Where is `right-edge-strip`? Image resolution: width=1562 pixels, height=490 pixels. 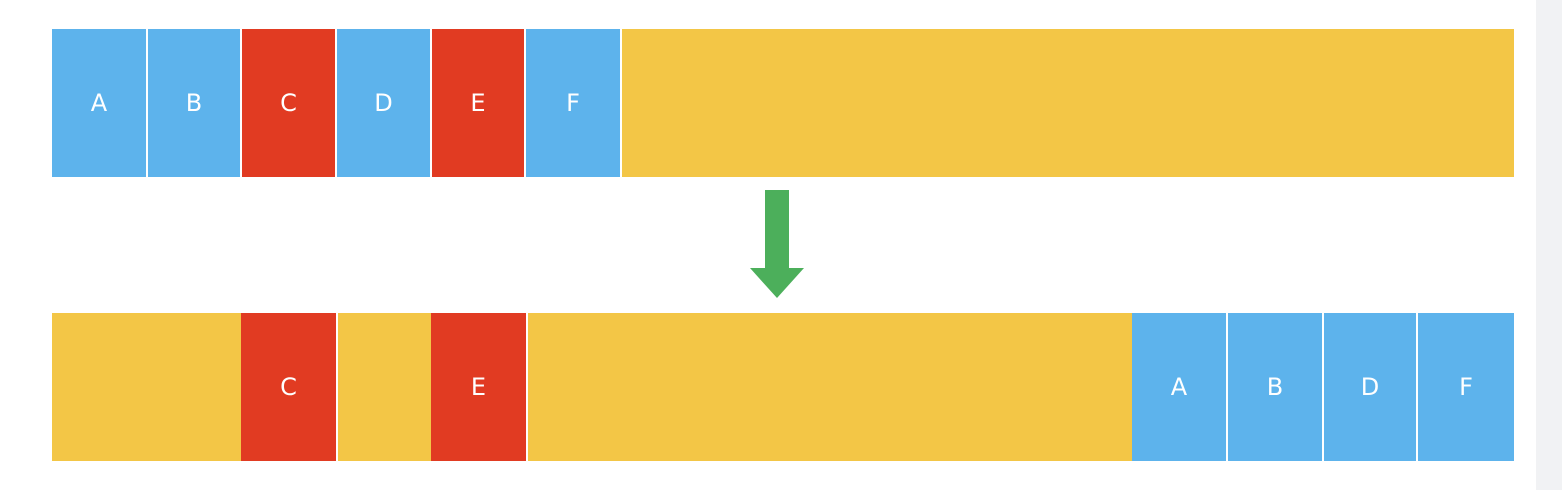 right-edge-strip is located at coordinates (1549, 245).